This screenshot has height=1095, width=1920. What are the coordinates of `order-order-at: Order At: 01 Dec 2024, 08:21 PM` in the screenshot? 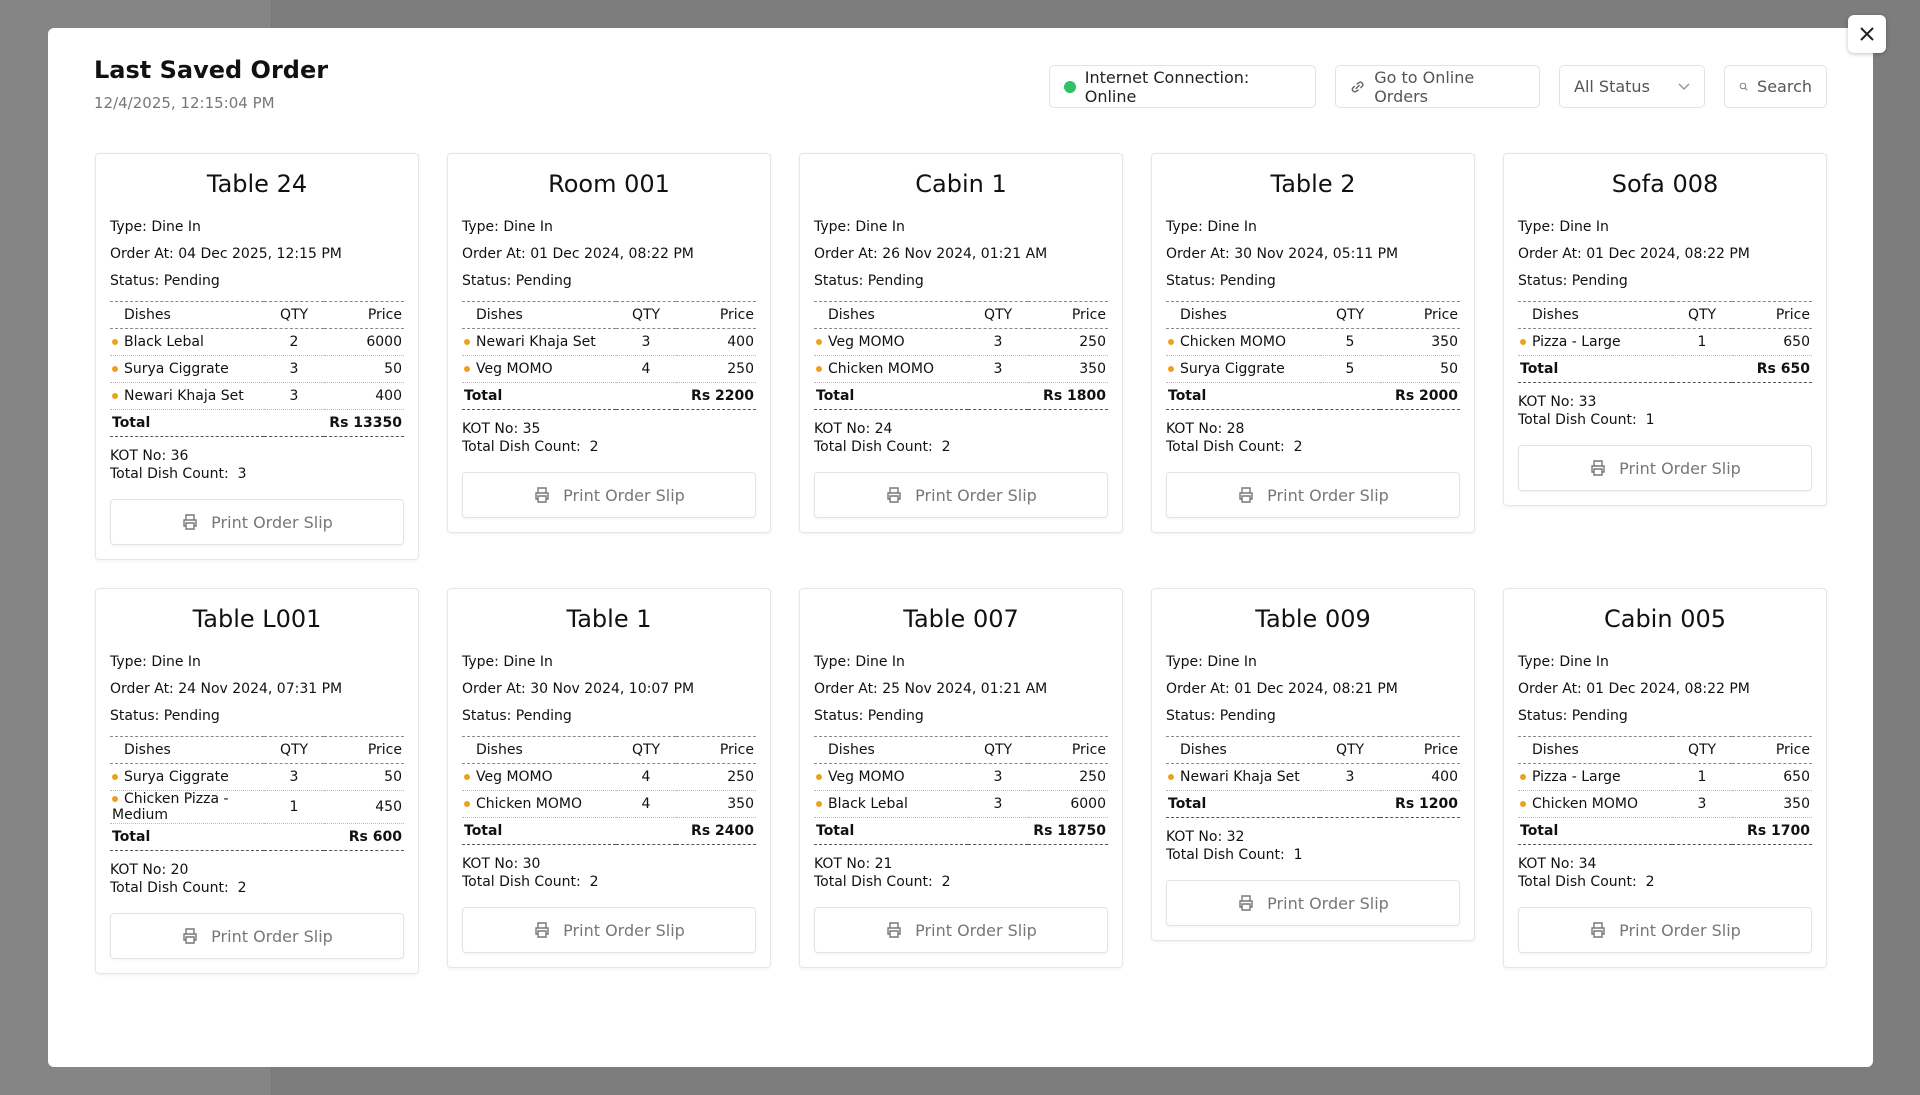 It's located at (1282, 689).